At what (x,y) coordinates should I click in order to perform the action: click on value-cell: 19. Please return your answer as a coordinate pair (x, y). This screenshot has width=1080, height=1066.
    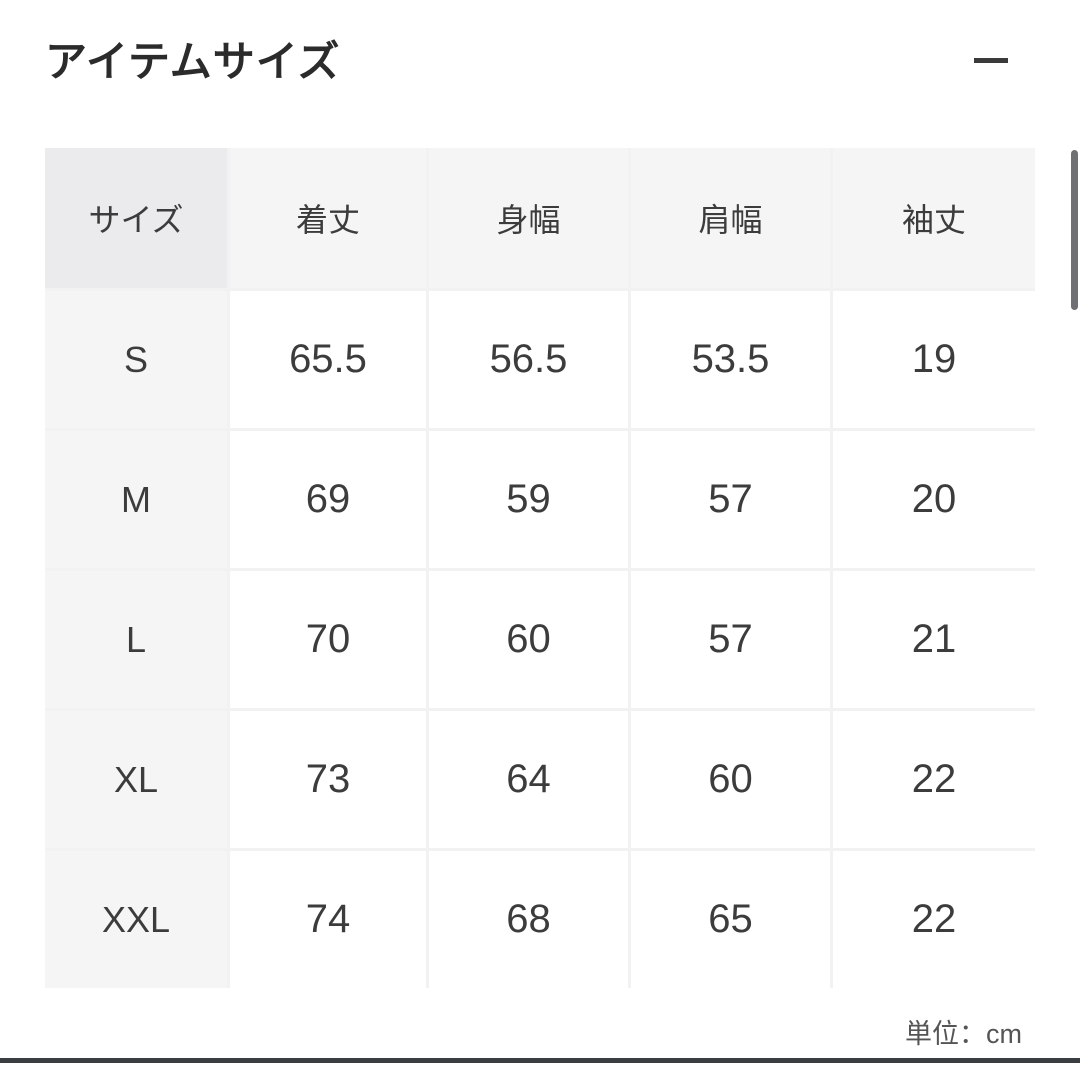
    Looking at the image, I should click on (934, 359).